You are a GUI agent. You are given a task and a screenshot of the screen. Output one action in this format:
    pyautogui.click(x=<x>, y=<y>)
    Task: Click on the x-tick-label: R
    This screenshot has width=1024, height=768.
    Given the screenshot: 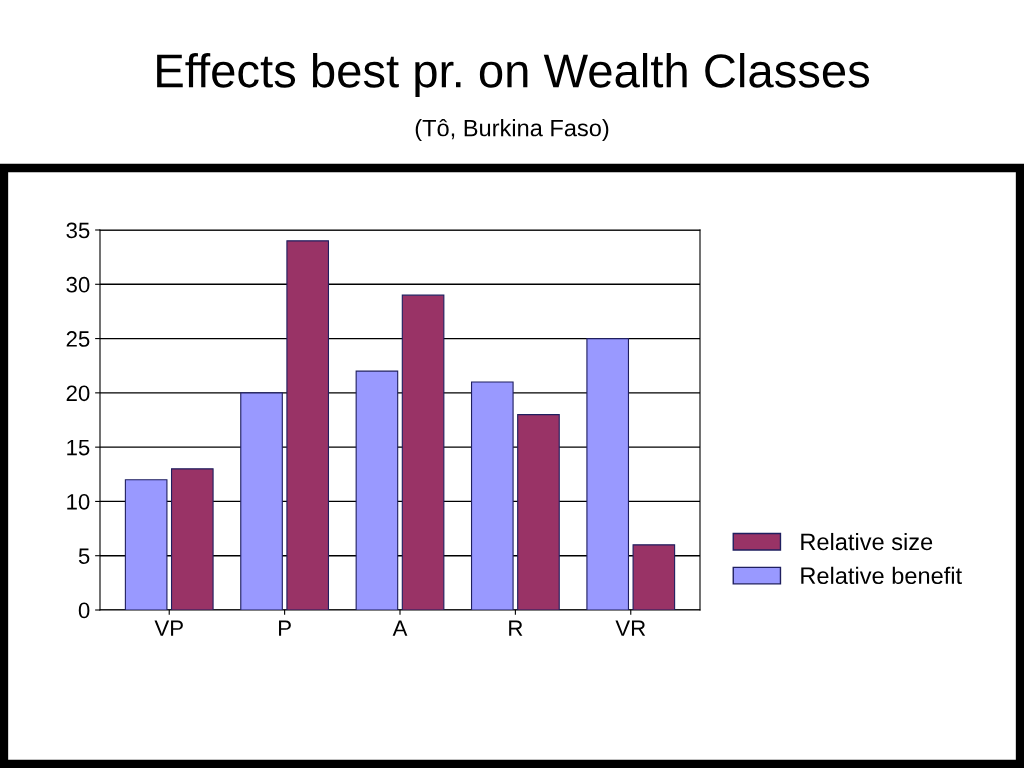 What is the action you would take?
    pyautogui.click(x=516, y=628)
    